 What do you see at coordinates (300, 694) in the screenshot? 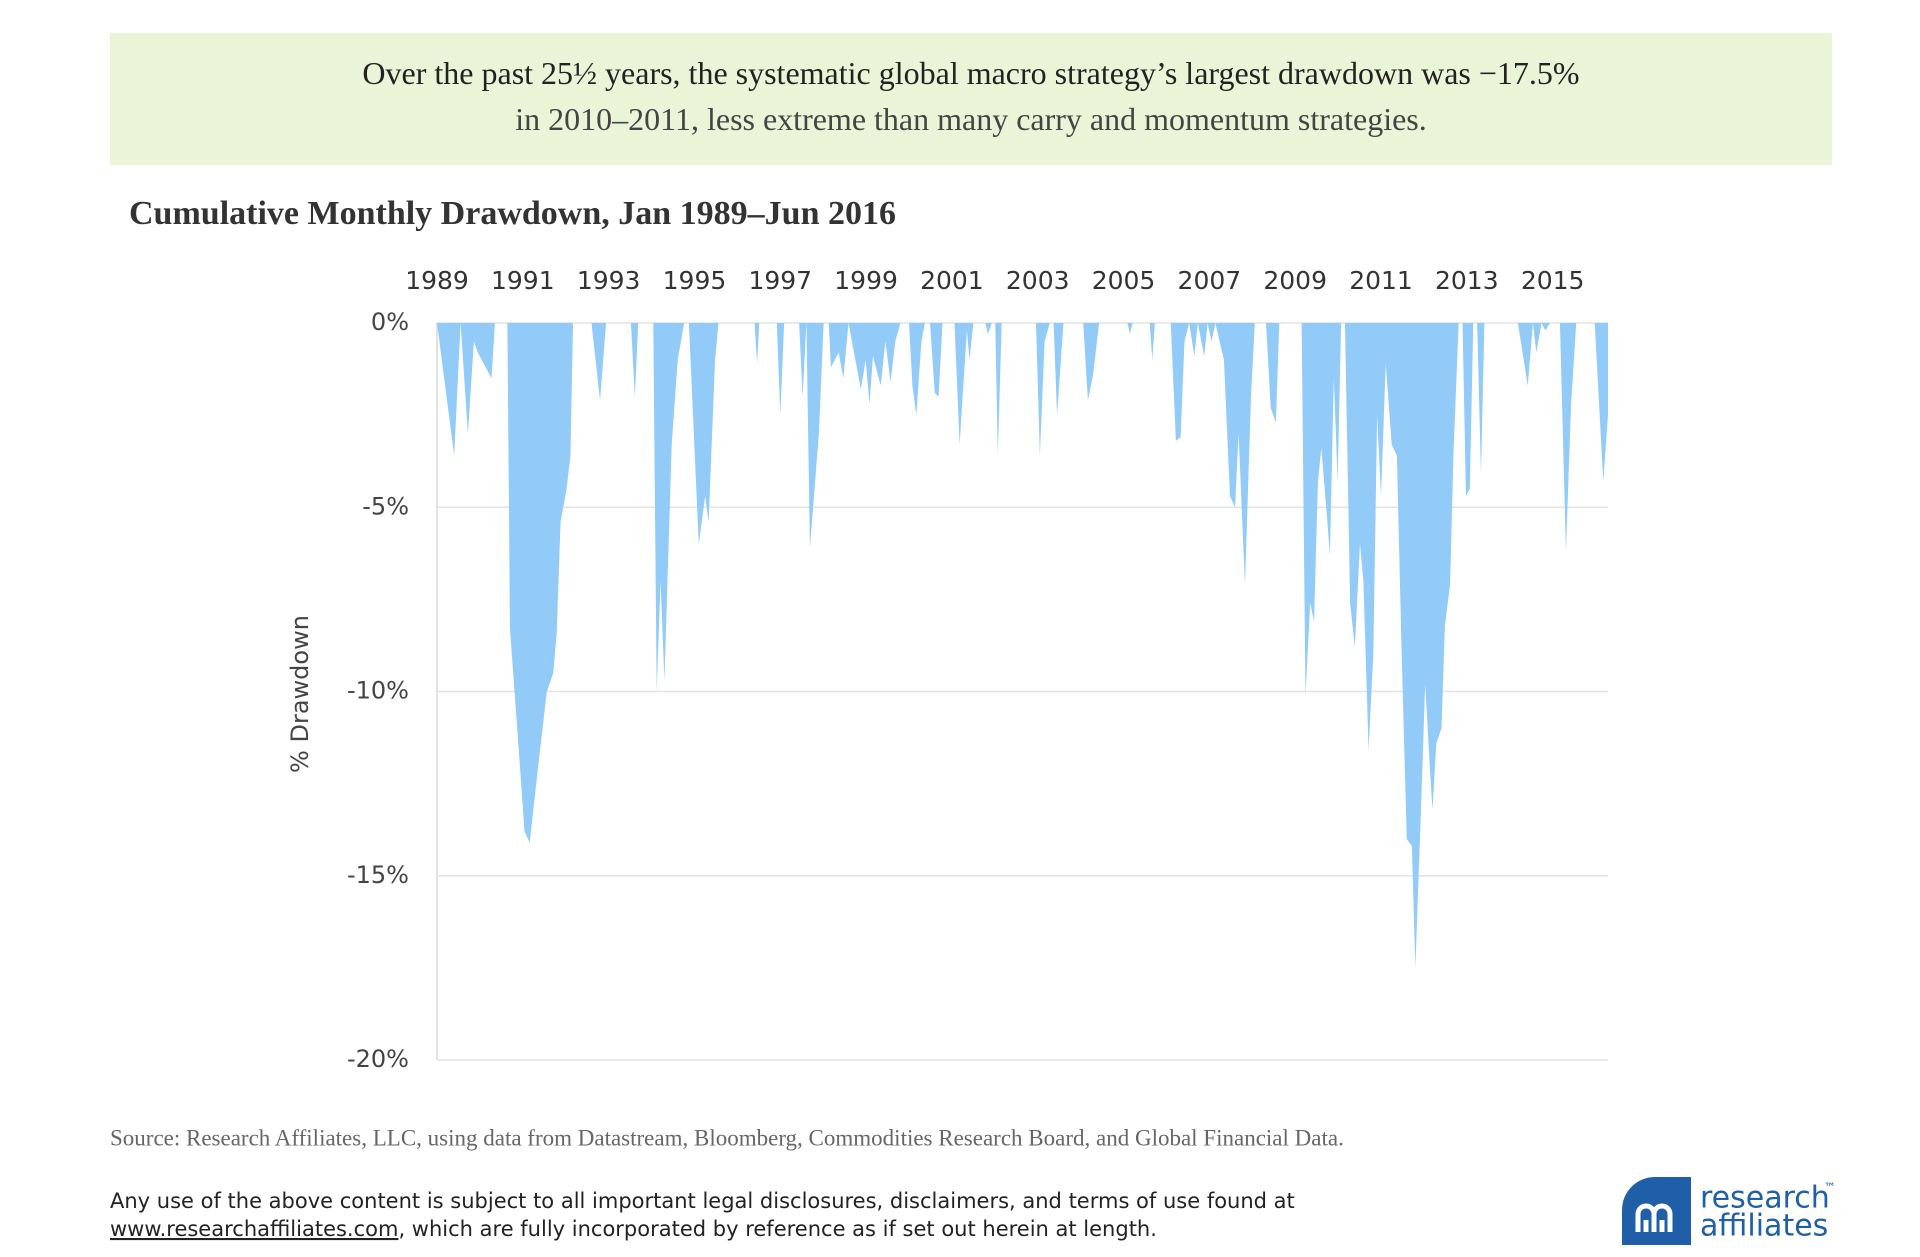
I see `y-axis-title: % Drawdown` at bounding box center [300, 694].